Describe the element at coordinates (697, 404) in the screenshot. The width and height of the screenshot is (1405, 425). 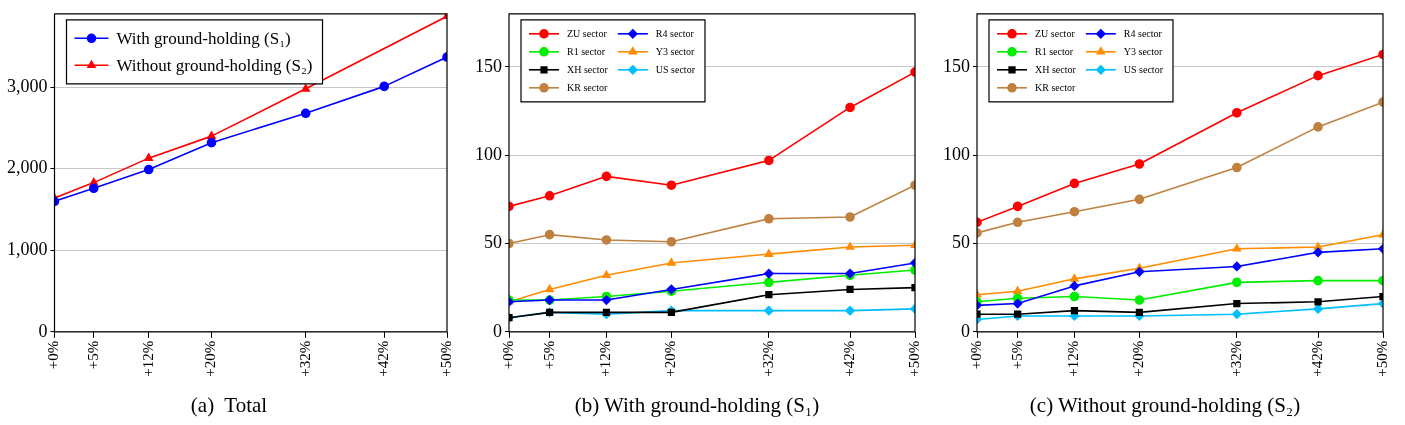
I see `text: (b) With ground-holding (S₁)` at that location.